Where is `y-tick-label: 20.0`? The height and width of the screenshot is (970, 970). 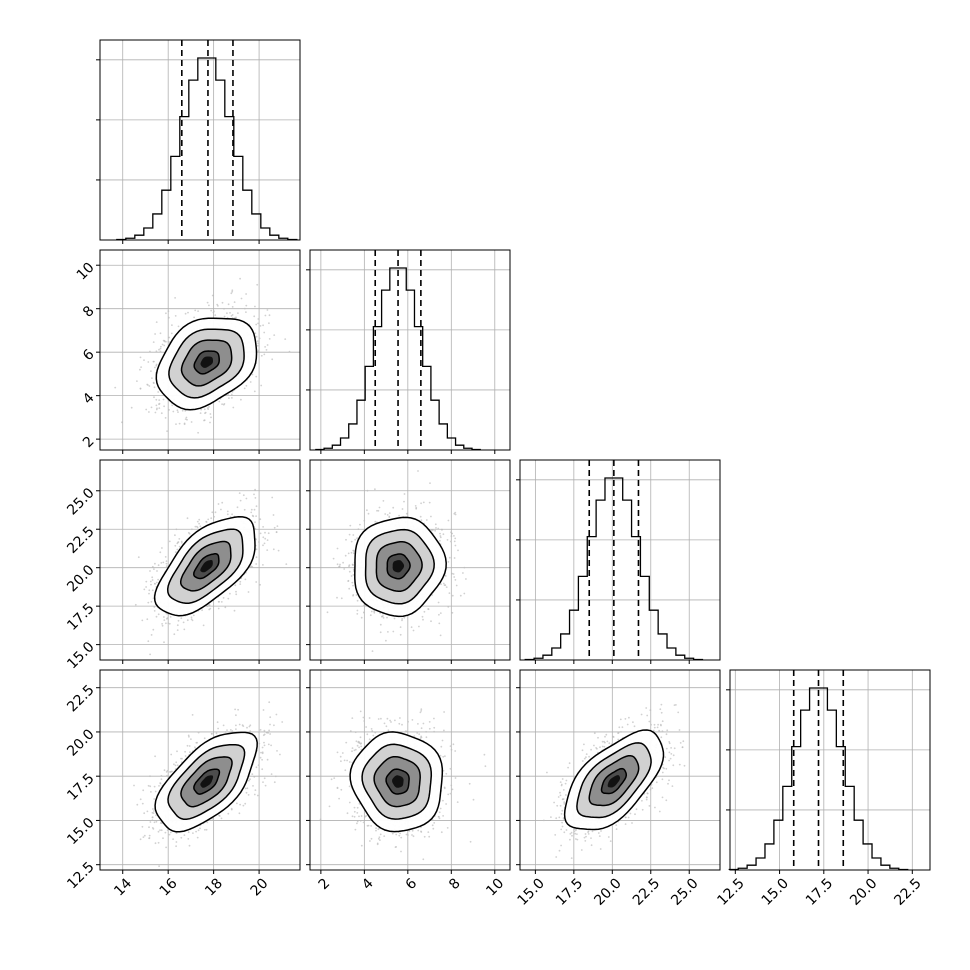
y-tick-label: 20.0 is located at coordinates (80, 578).